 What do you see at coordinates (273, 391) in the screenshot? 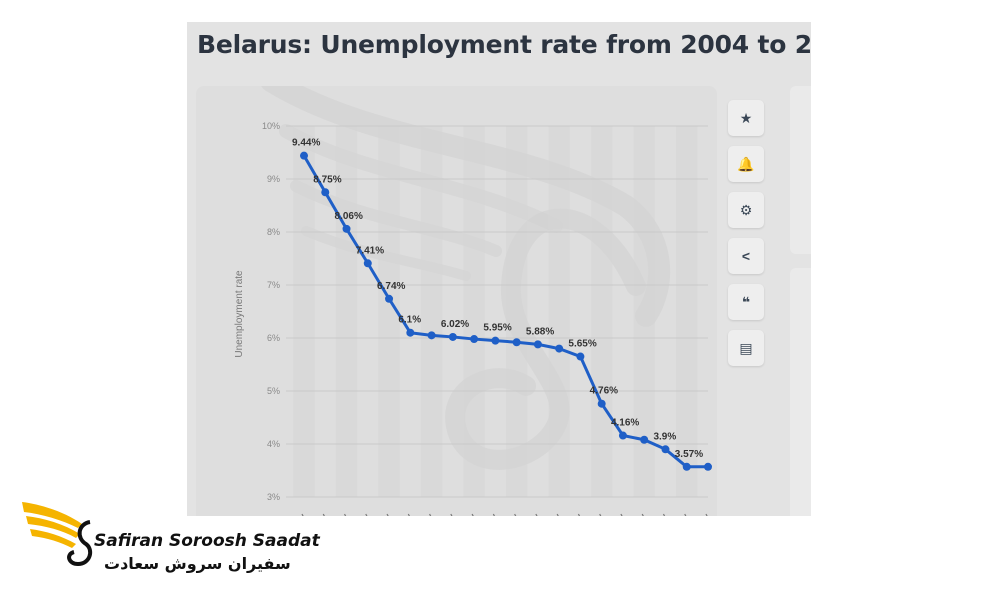
I see `y-tick-label: 5%` at bounding box center [273, 391].